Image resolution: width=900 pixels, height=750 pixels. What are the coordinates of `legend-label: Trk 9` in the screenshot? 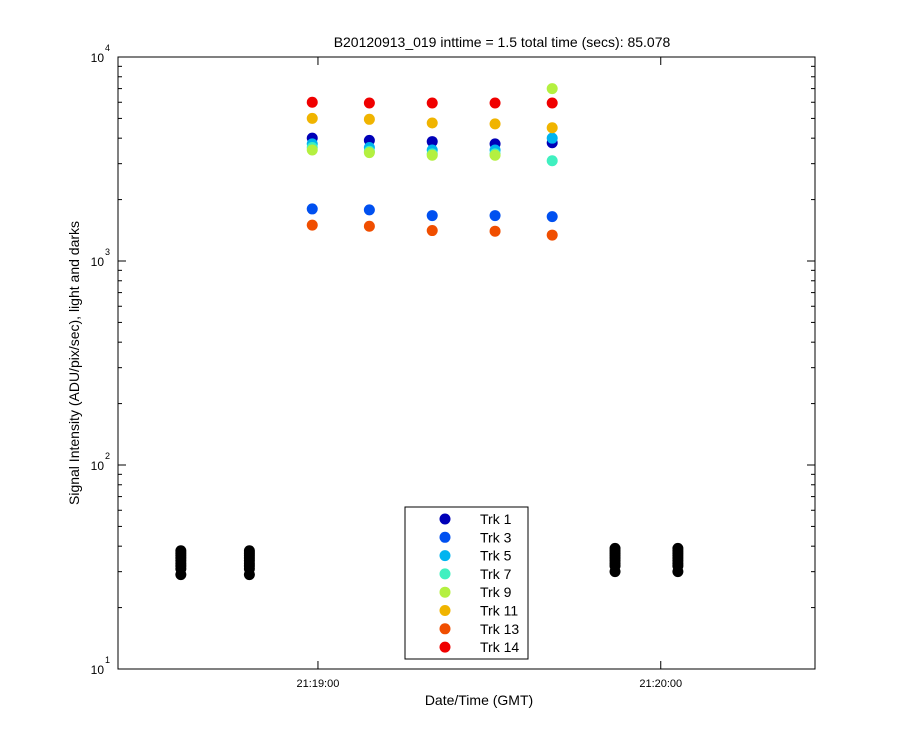 It's located at (496, 592).